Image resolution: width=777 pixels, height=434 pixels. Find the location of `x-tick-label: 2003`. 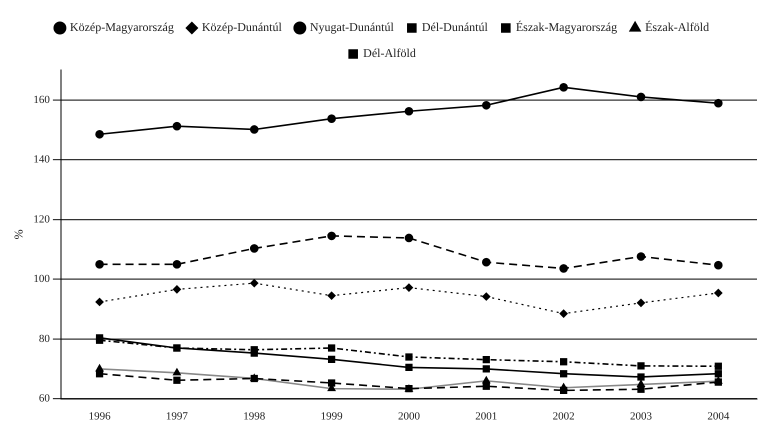

x-tick-label: 2003 is located at coordinates (641, 416).